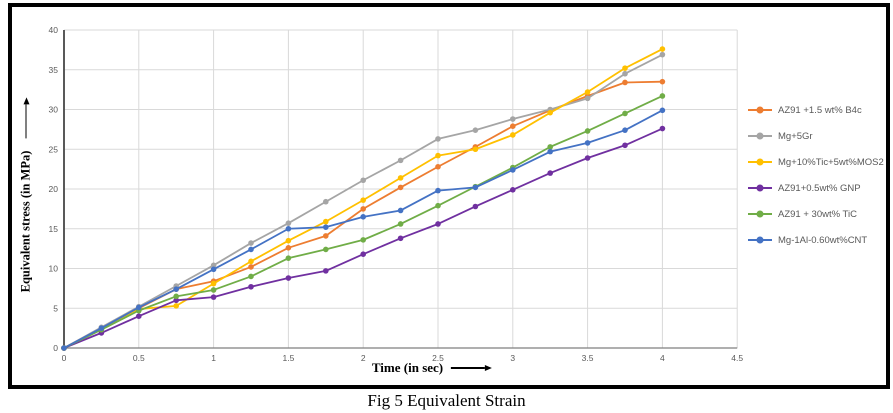 This screenshot has height=413, width=893. I want to click on legend-label: AZ91+0.5wt% GNP, so click(819, 188).